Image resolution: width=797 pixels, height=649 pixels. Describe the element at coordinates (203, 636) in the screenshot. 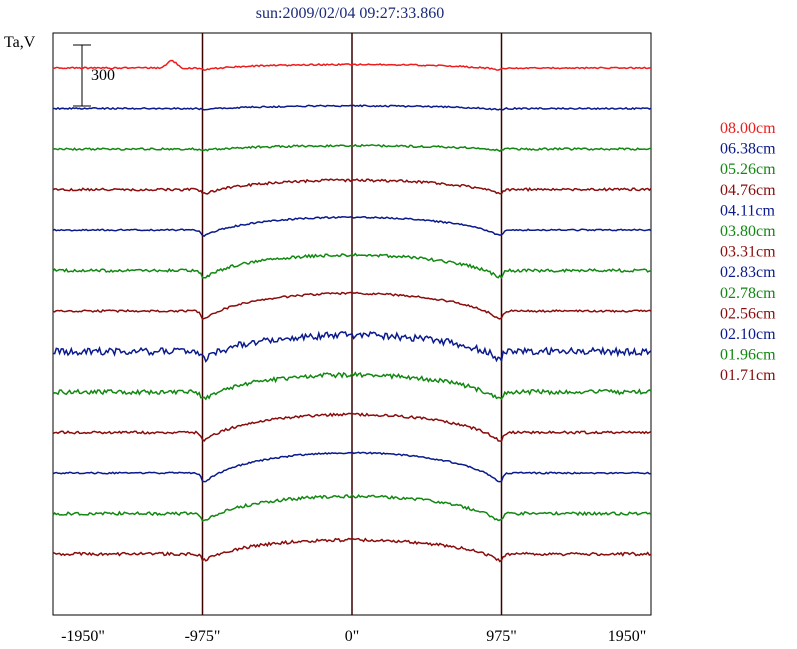

I see `x-tick-label: -975"` at that location.